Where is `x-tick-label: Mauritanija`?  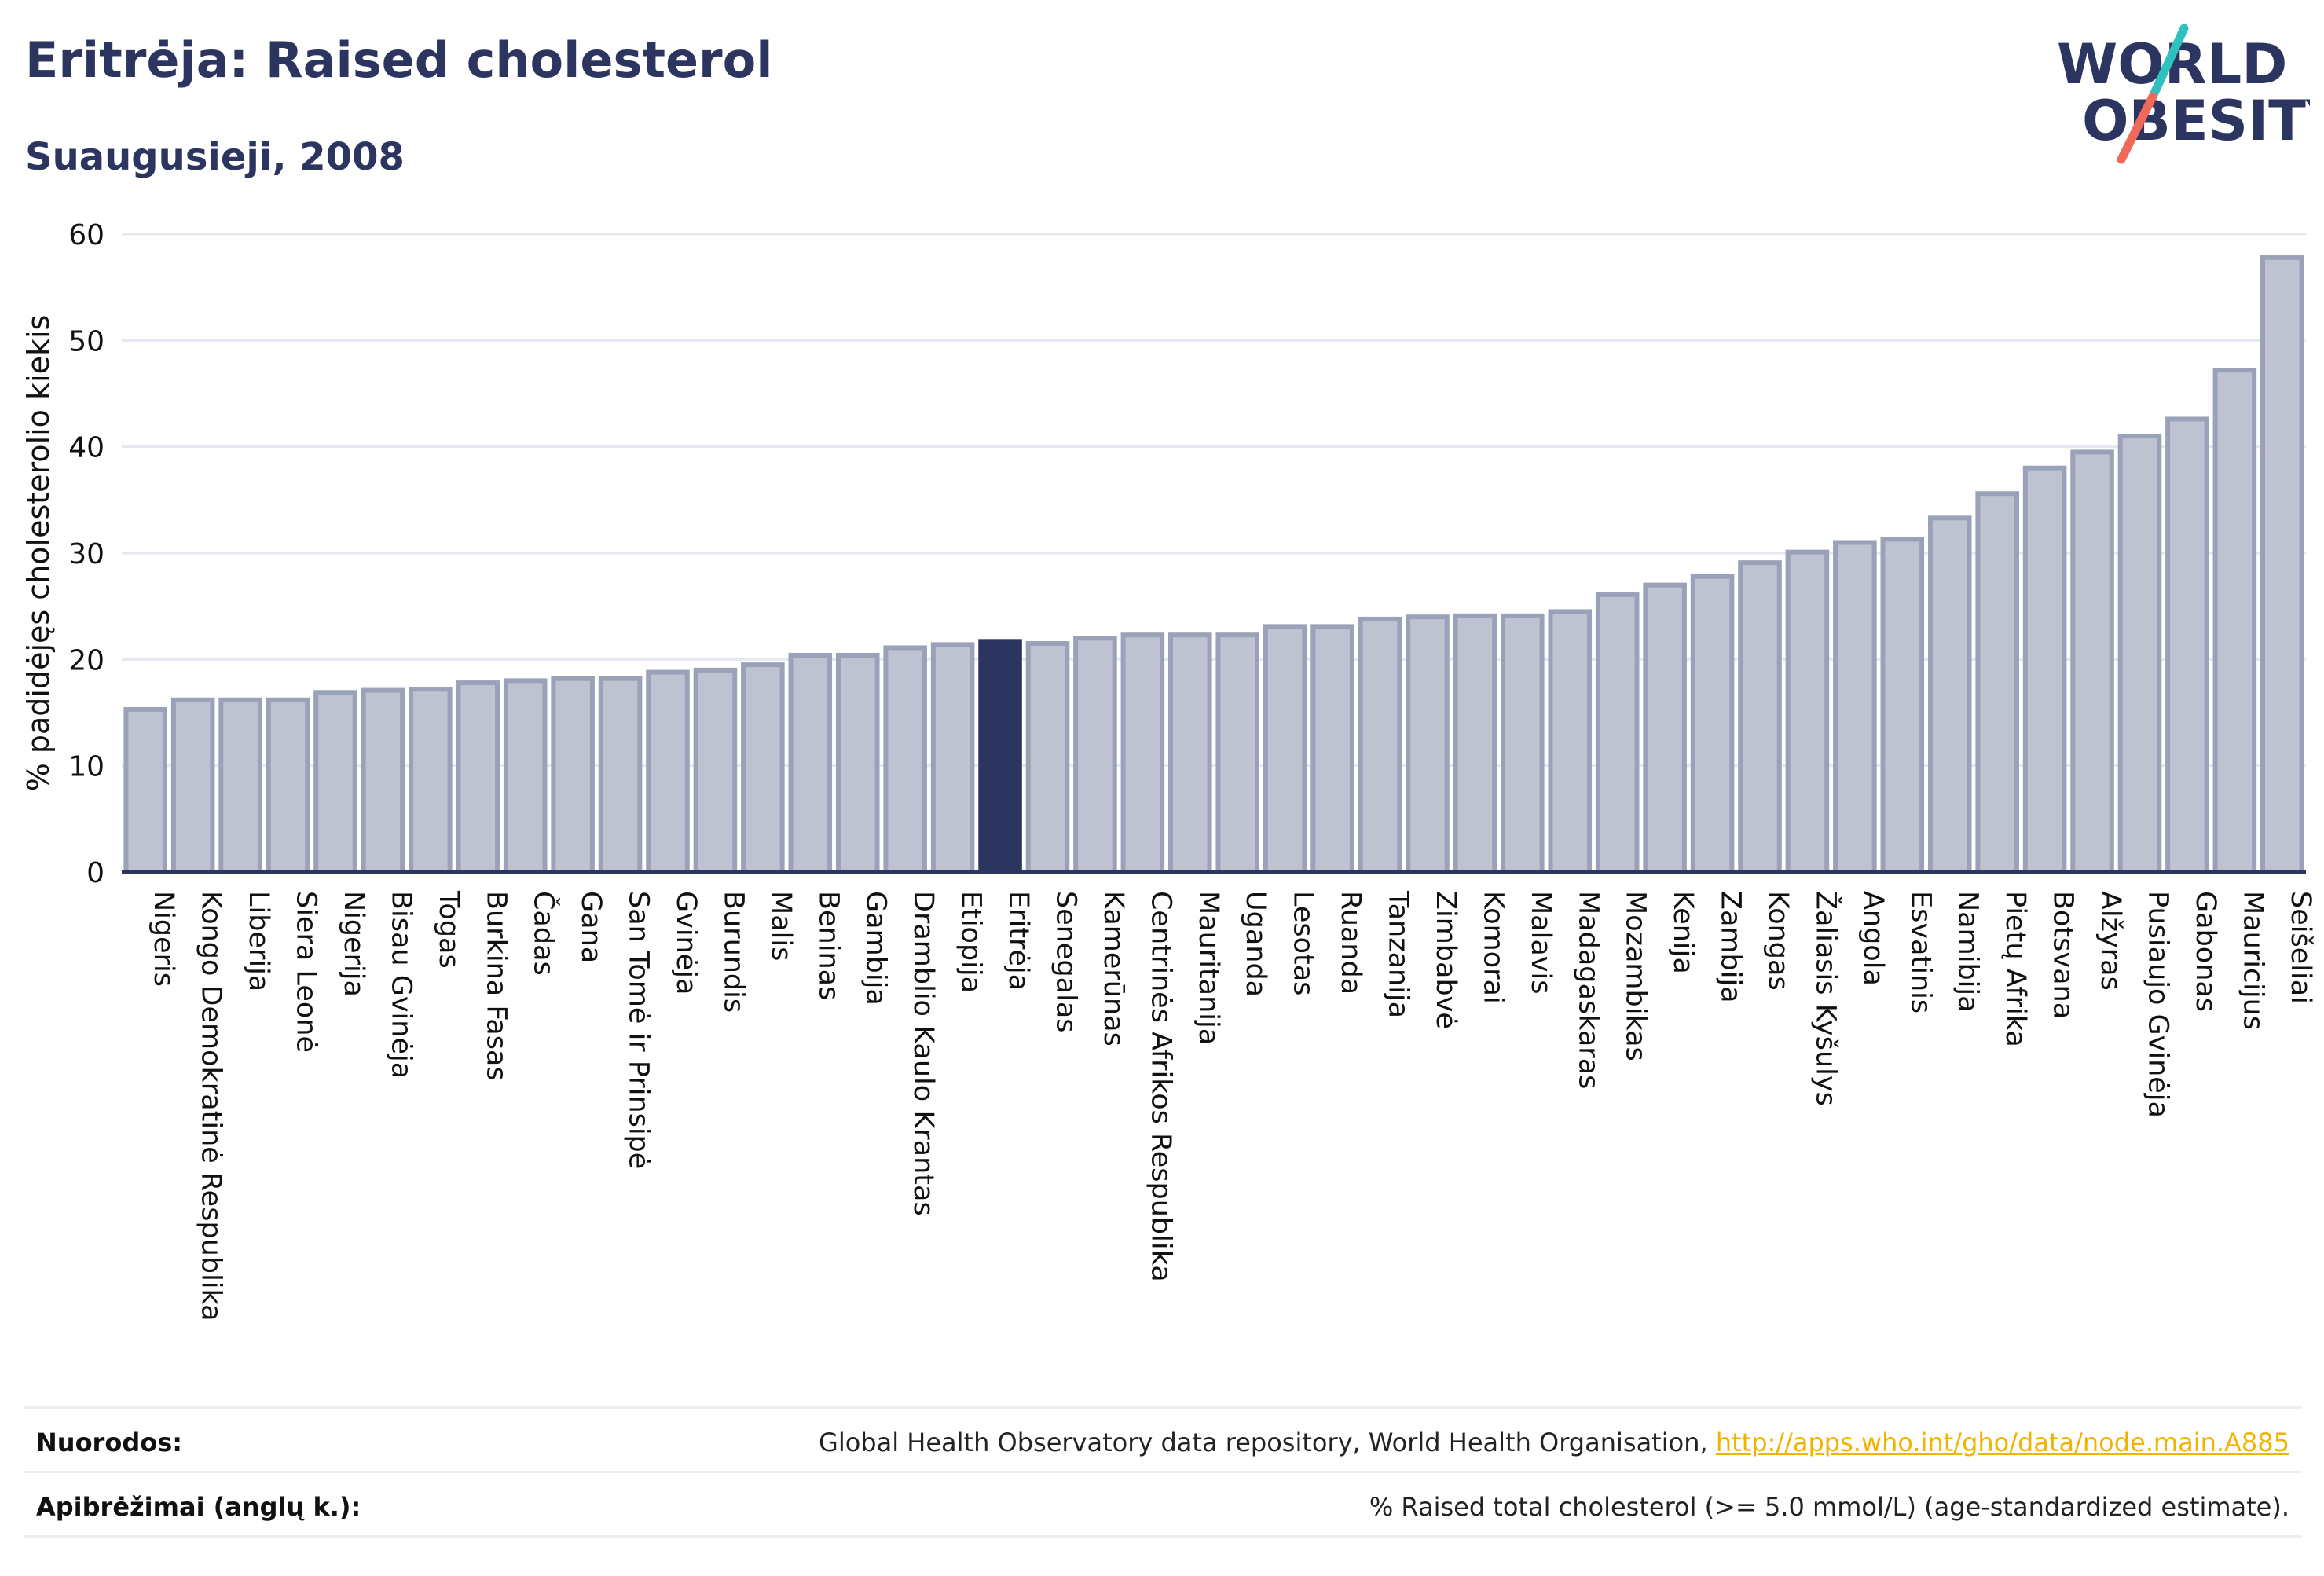 x-tick-label: Mauritanija is located at coordinates (1208, 968).